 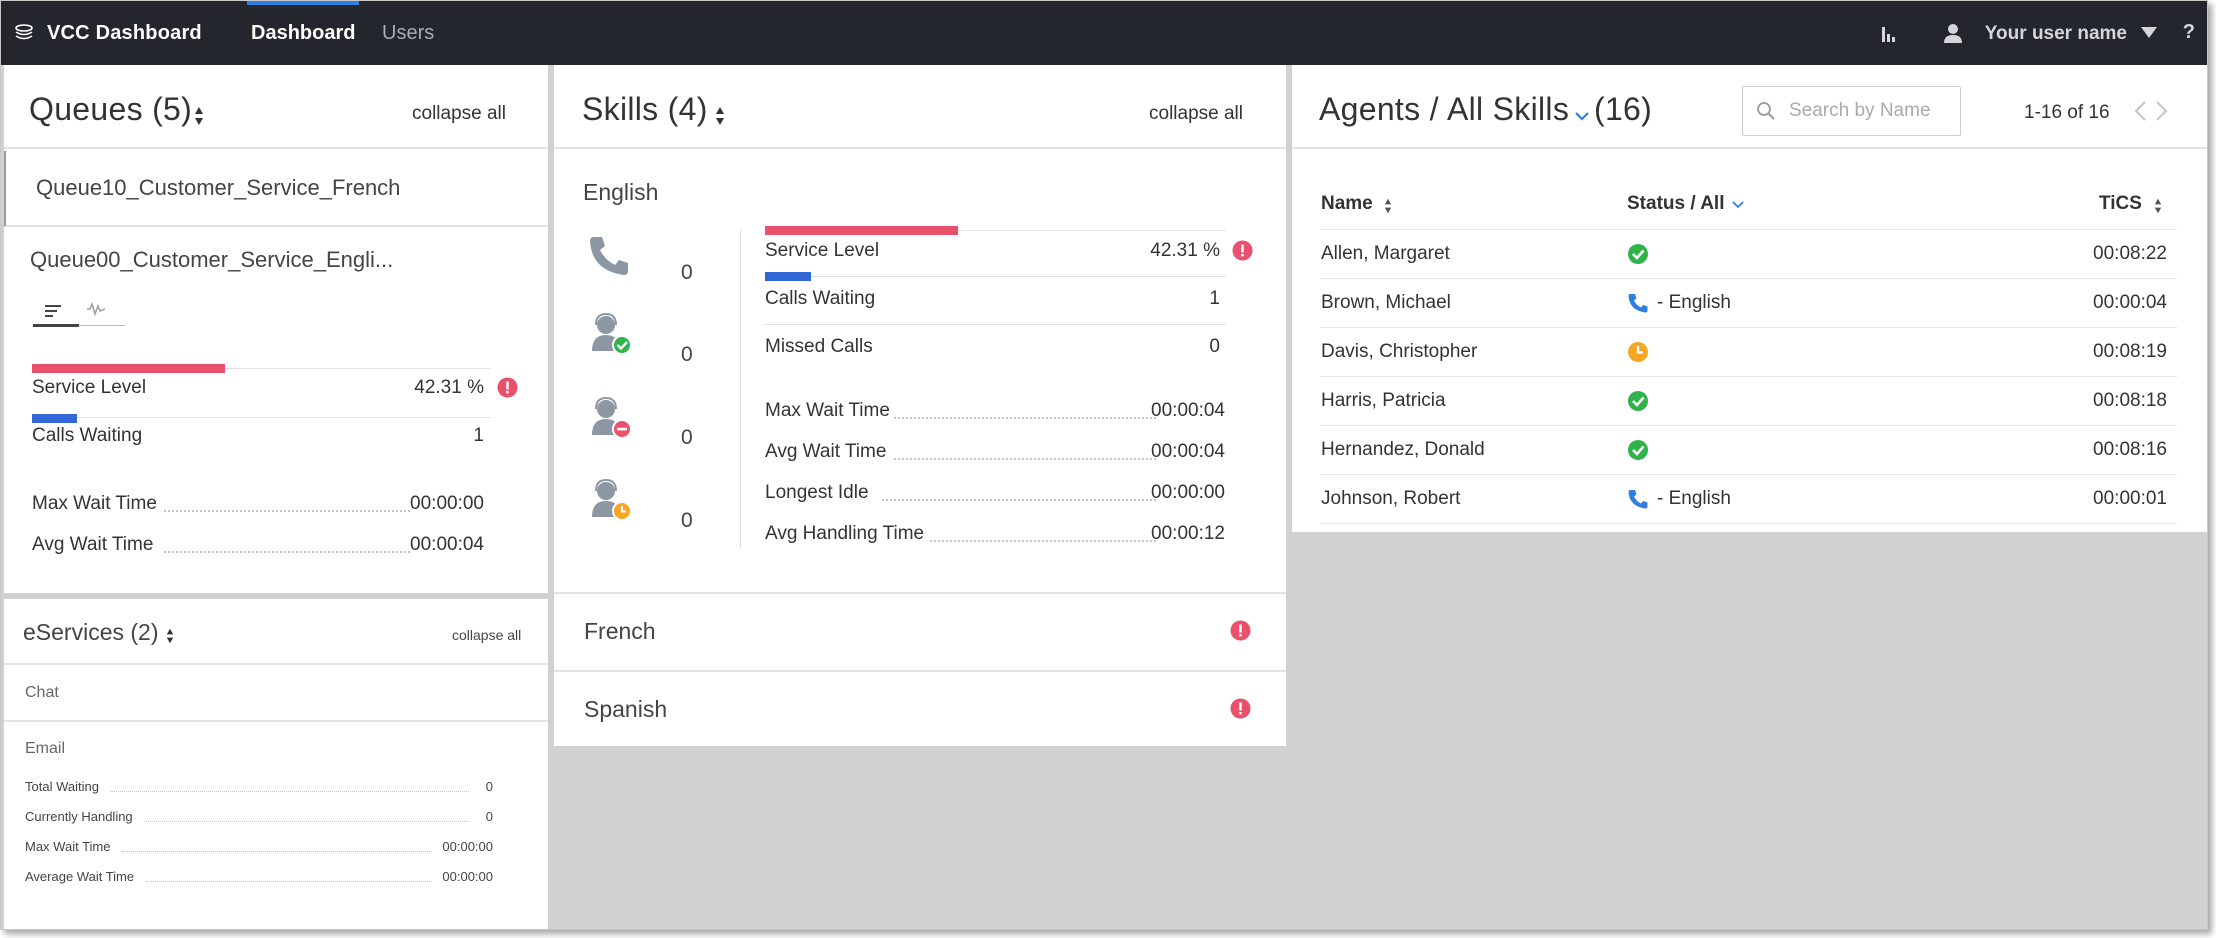 What do you see at coordinates (107, 33) in the screenshot?
I see `brand: VCC Dashboard` at bounding box center [107, 33].